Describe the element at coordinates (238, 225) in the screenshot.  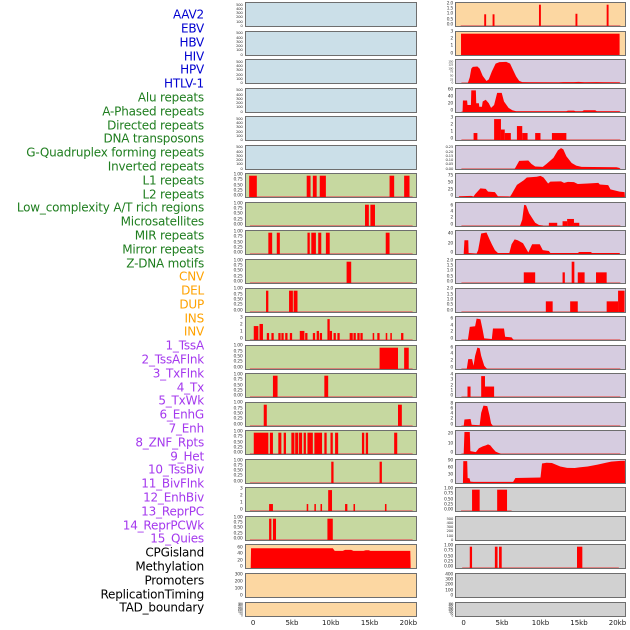
I see `y-tick-label-a-phased-repeats: 0.00` at that location.